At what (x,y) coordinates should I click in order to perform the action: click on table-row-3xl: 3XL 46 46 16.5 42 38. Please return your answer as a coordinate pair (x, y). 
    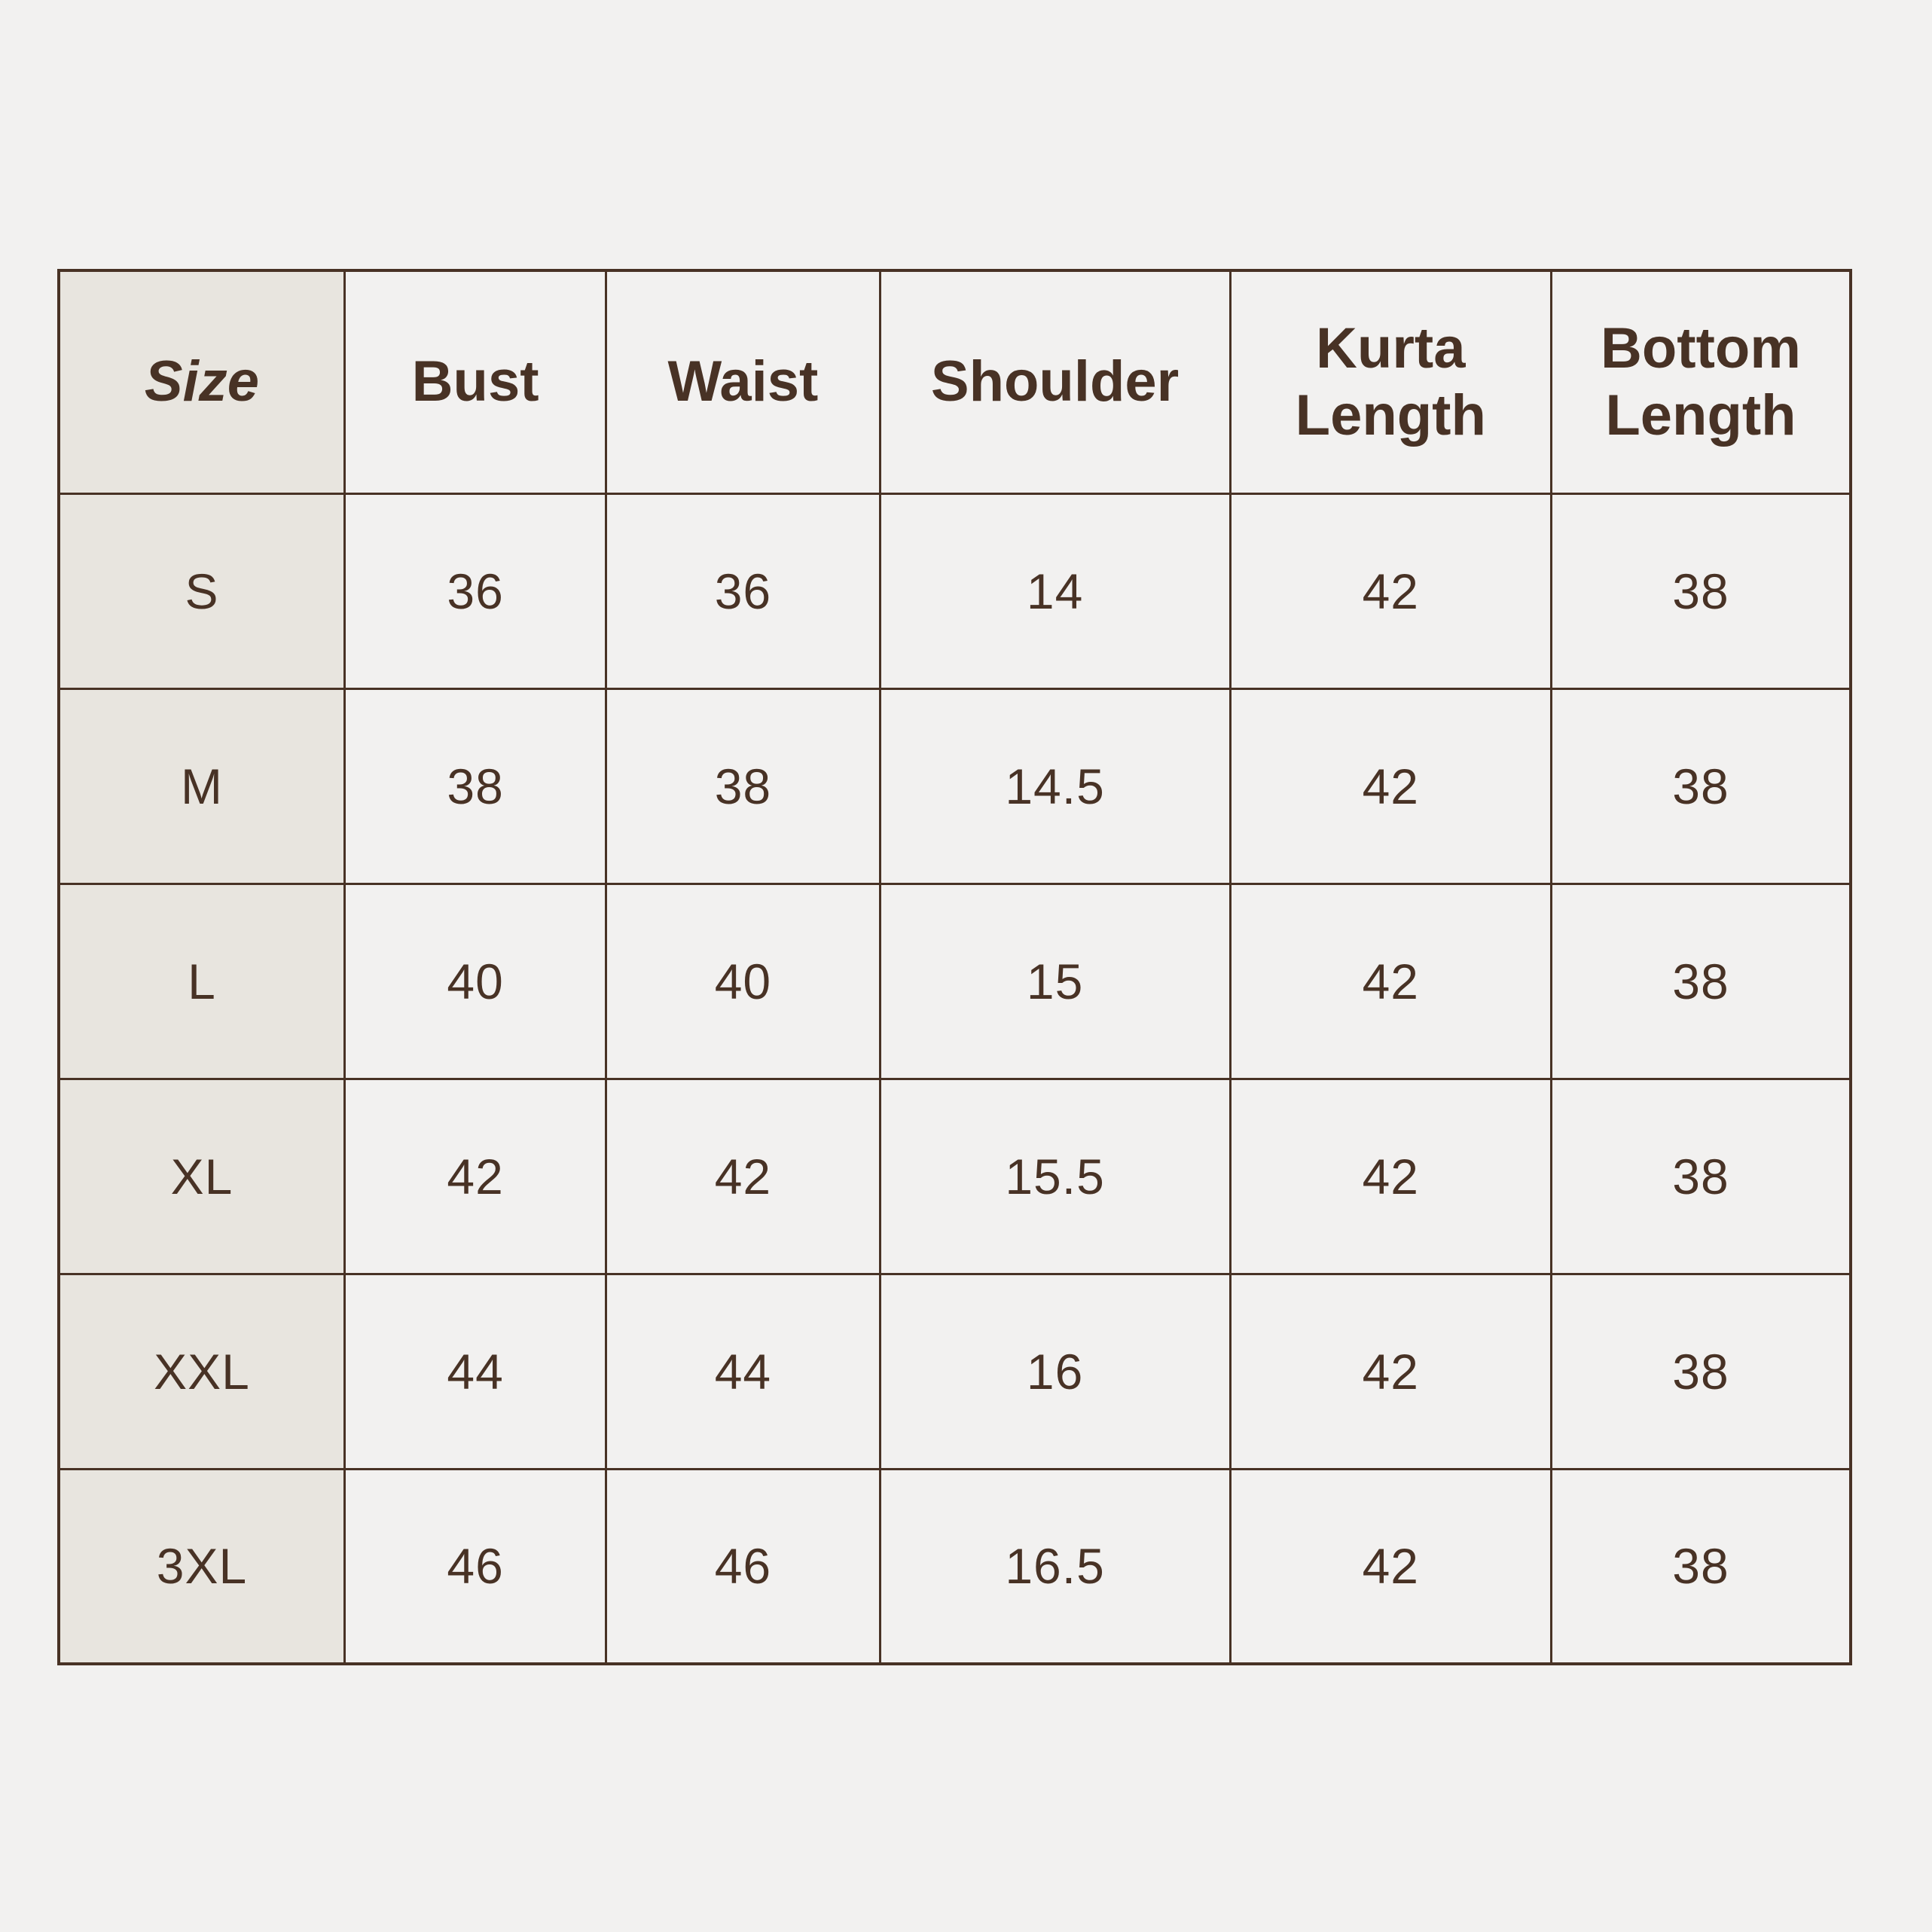
    Looking at the image, I should click on (955, 1566).